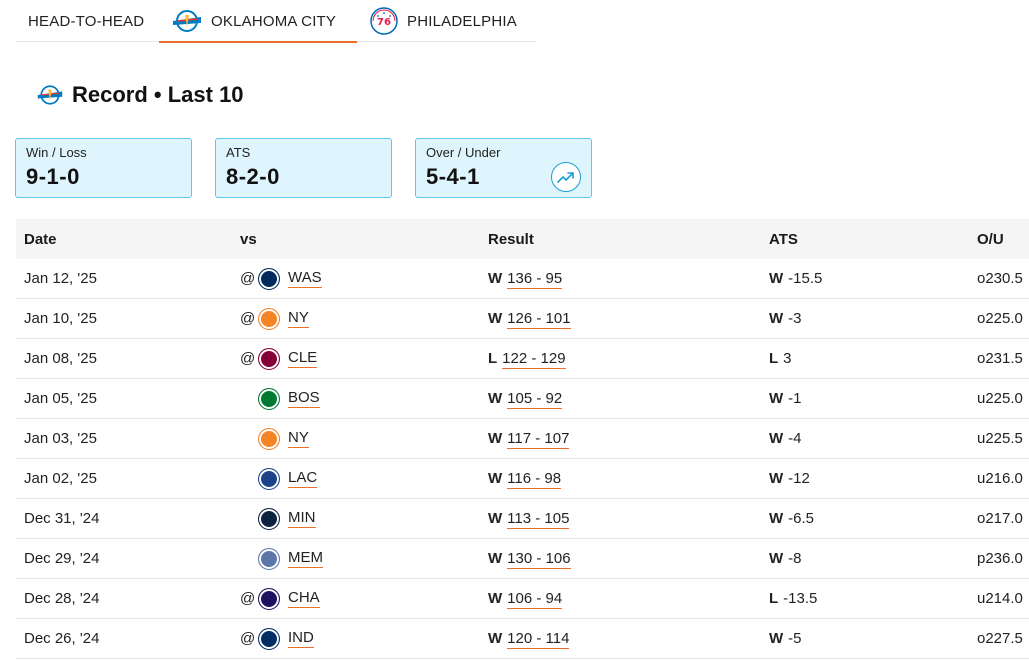  What do you see at coordinates (62, 558) in the screenshot?
I see `game-date: Dec 29, '24` at bounding box center [62, 558].